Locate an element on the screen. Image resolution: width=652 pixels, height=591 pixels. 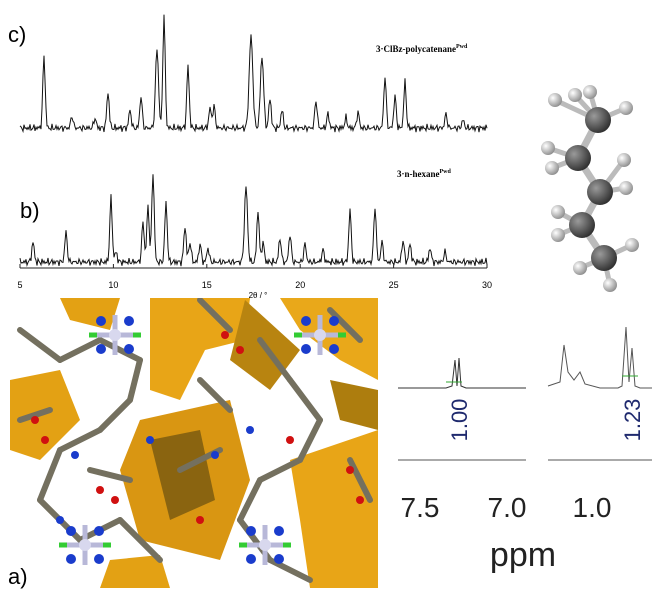
trace-label: 3·ClBz-polycatenanePwd is located at coordinates (422, 49).